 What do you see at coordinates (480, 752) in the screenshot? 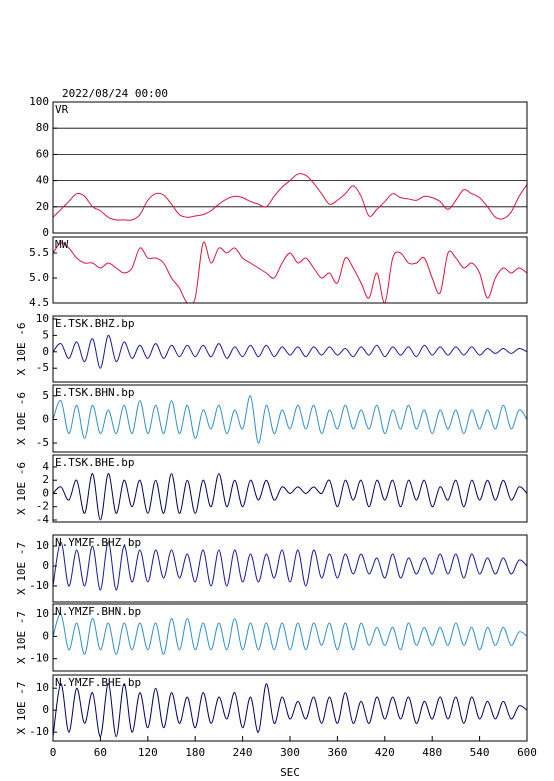
I see `x-tick-label: 540` at bounding box center [480, 752].